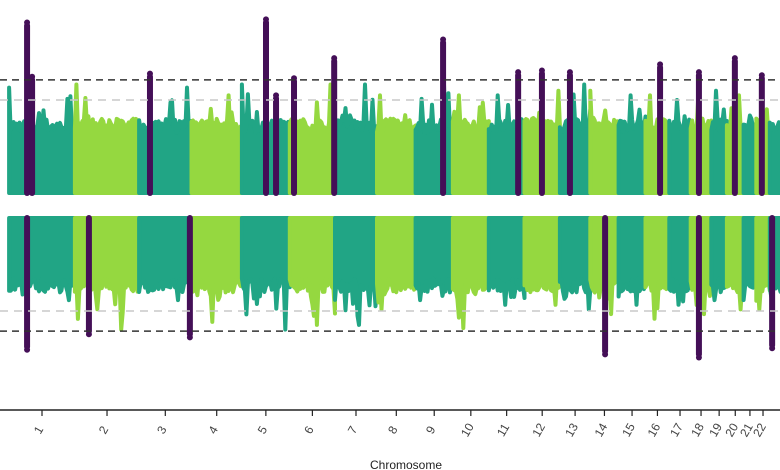  What do you see at coordinates (632, 144) in the screenshot?
I see `chromosome-15-top-points` at bounding box center [632, 144].